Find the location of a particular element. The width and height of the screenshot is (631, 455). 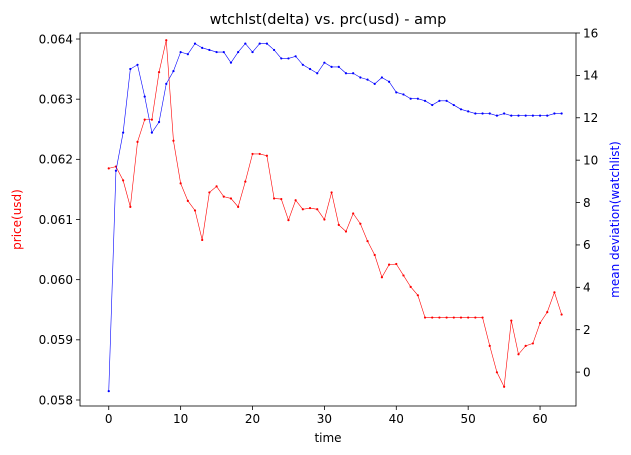

left-y-tick-label: 0.059 is located at coordinates (56, 340).